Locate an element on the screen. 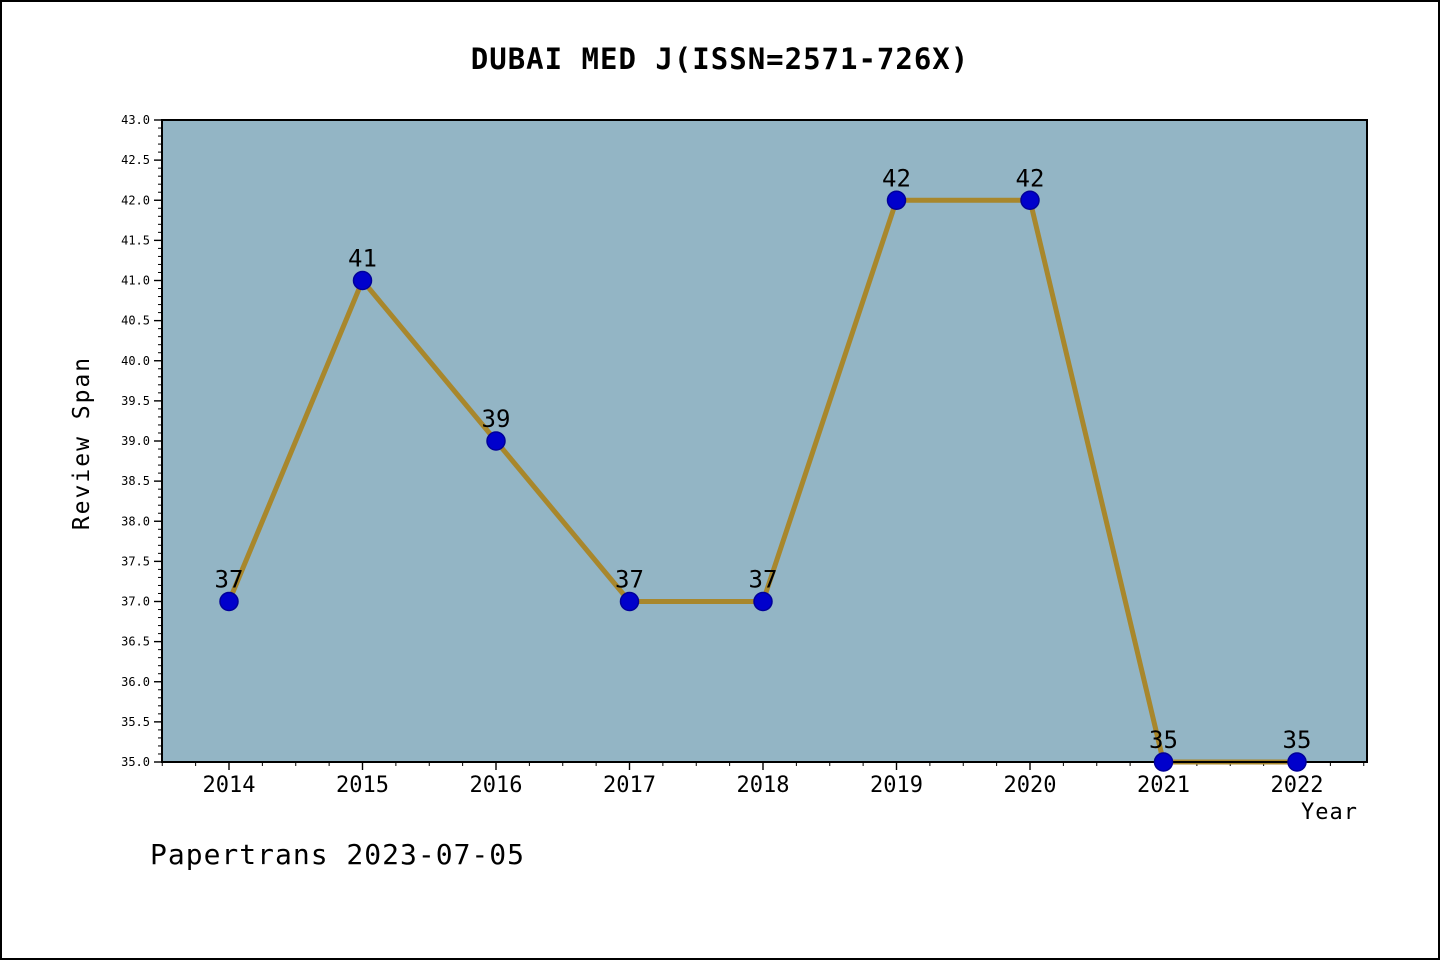  y-tick-label: 36.0 is located at coordinates (135, 682).